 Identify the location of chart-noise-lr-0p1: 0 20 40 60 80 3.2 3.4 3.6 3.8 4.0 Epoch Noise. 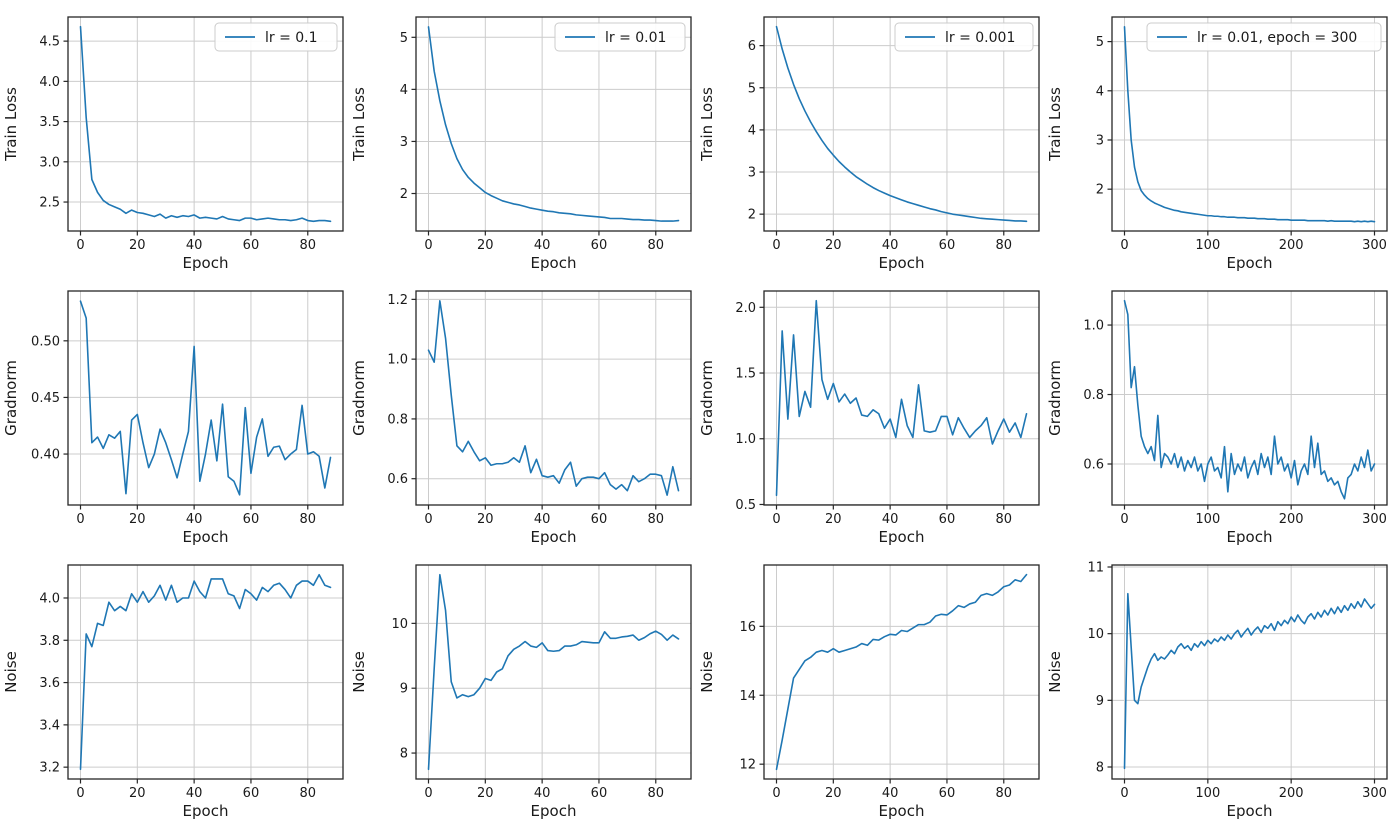
(174, 686).